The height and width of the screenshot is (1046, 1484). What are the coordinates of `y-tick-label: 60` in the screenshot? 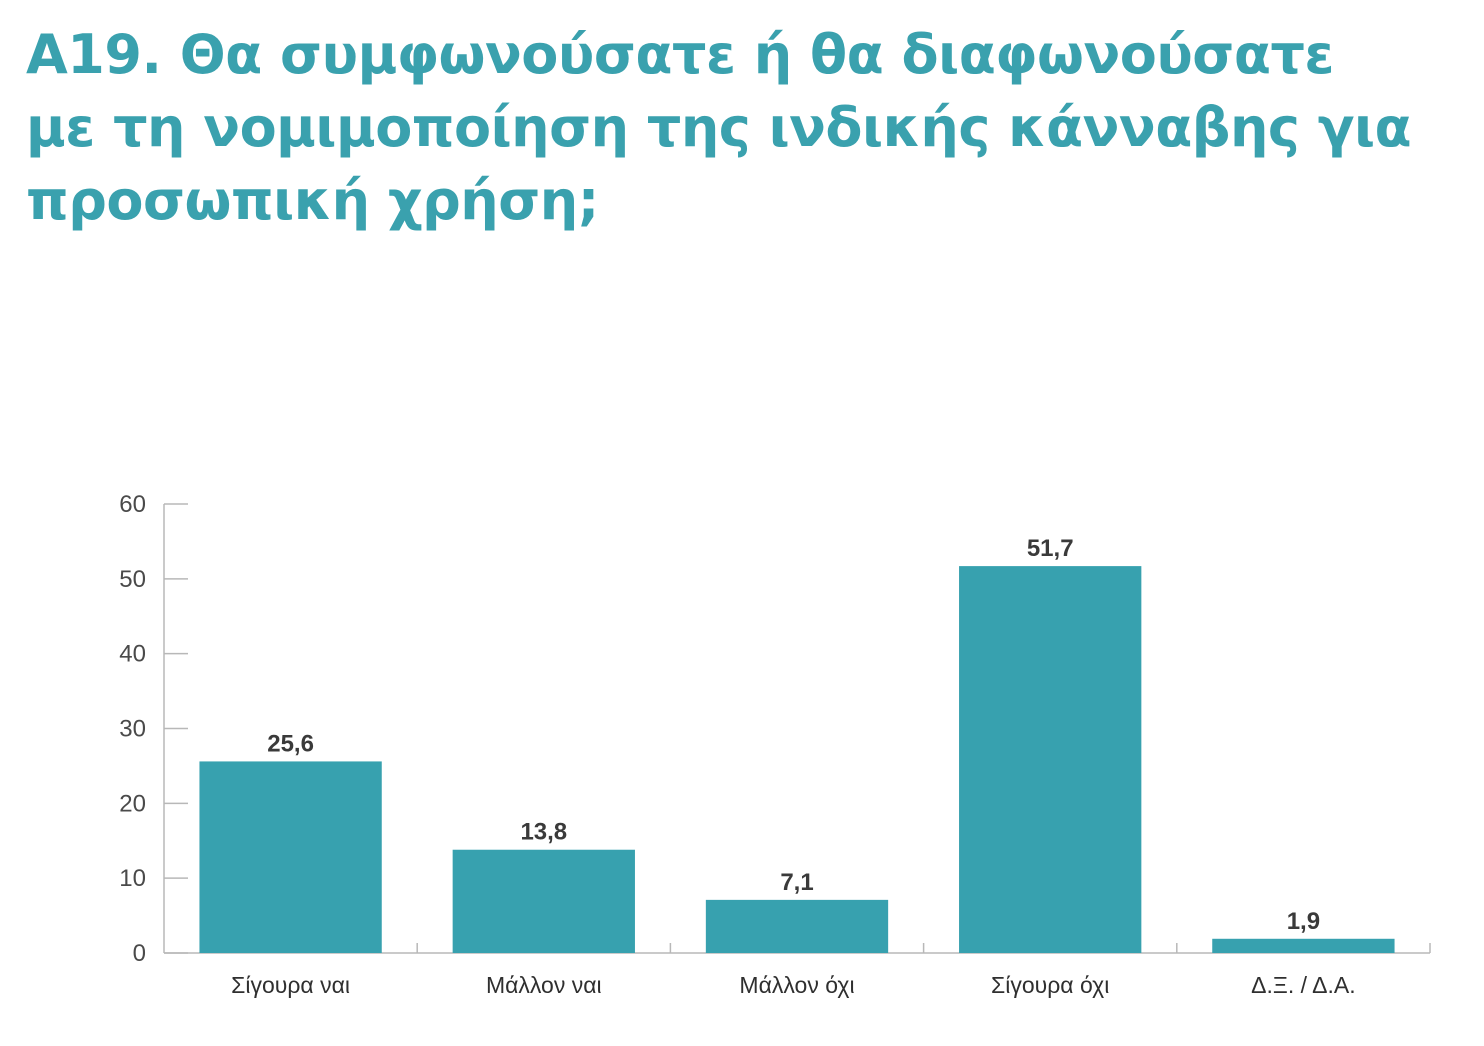 It's located at (132, 504).